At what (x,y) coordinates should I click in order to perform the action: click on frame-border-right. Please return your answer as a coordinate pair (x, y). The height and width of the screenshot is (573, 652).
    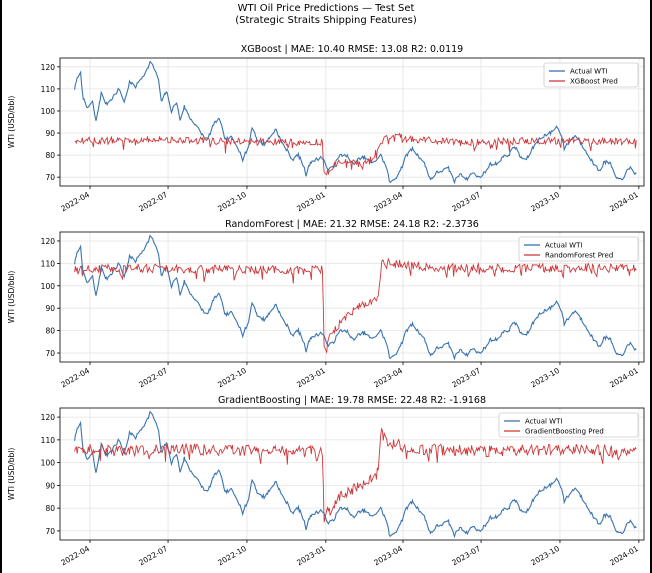
    Looking at the image, I should click on (651, 286).